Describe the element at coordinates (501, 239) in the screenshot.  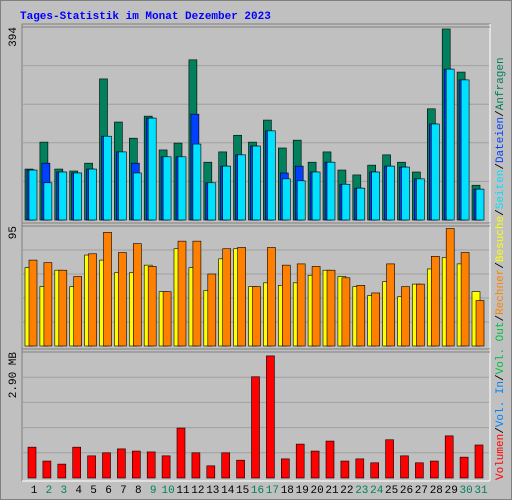
I see `legend-entry: Besuche` at that location.